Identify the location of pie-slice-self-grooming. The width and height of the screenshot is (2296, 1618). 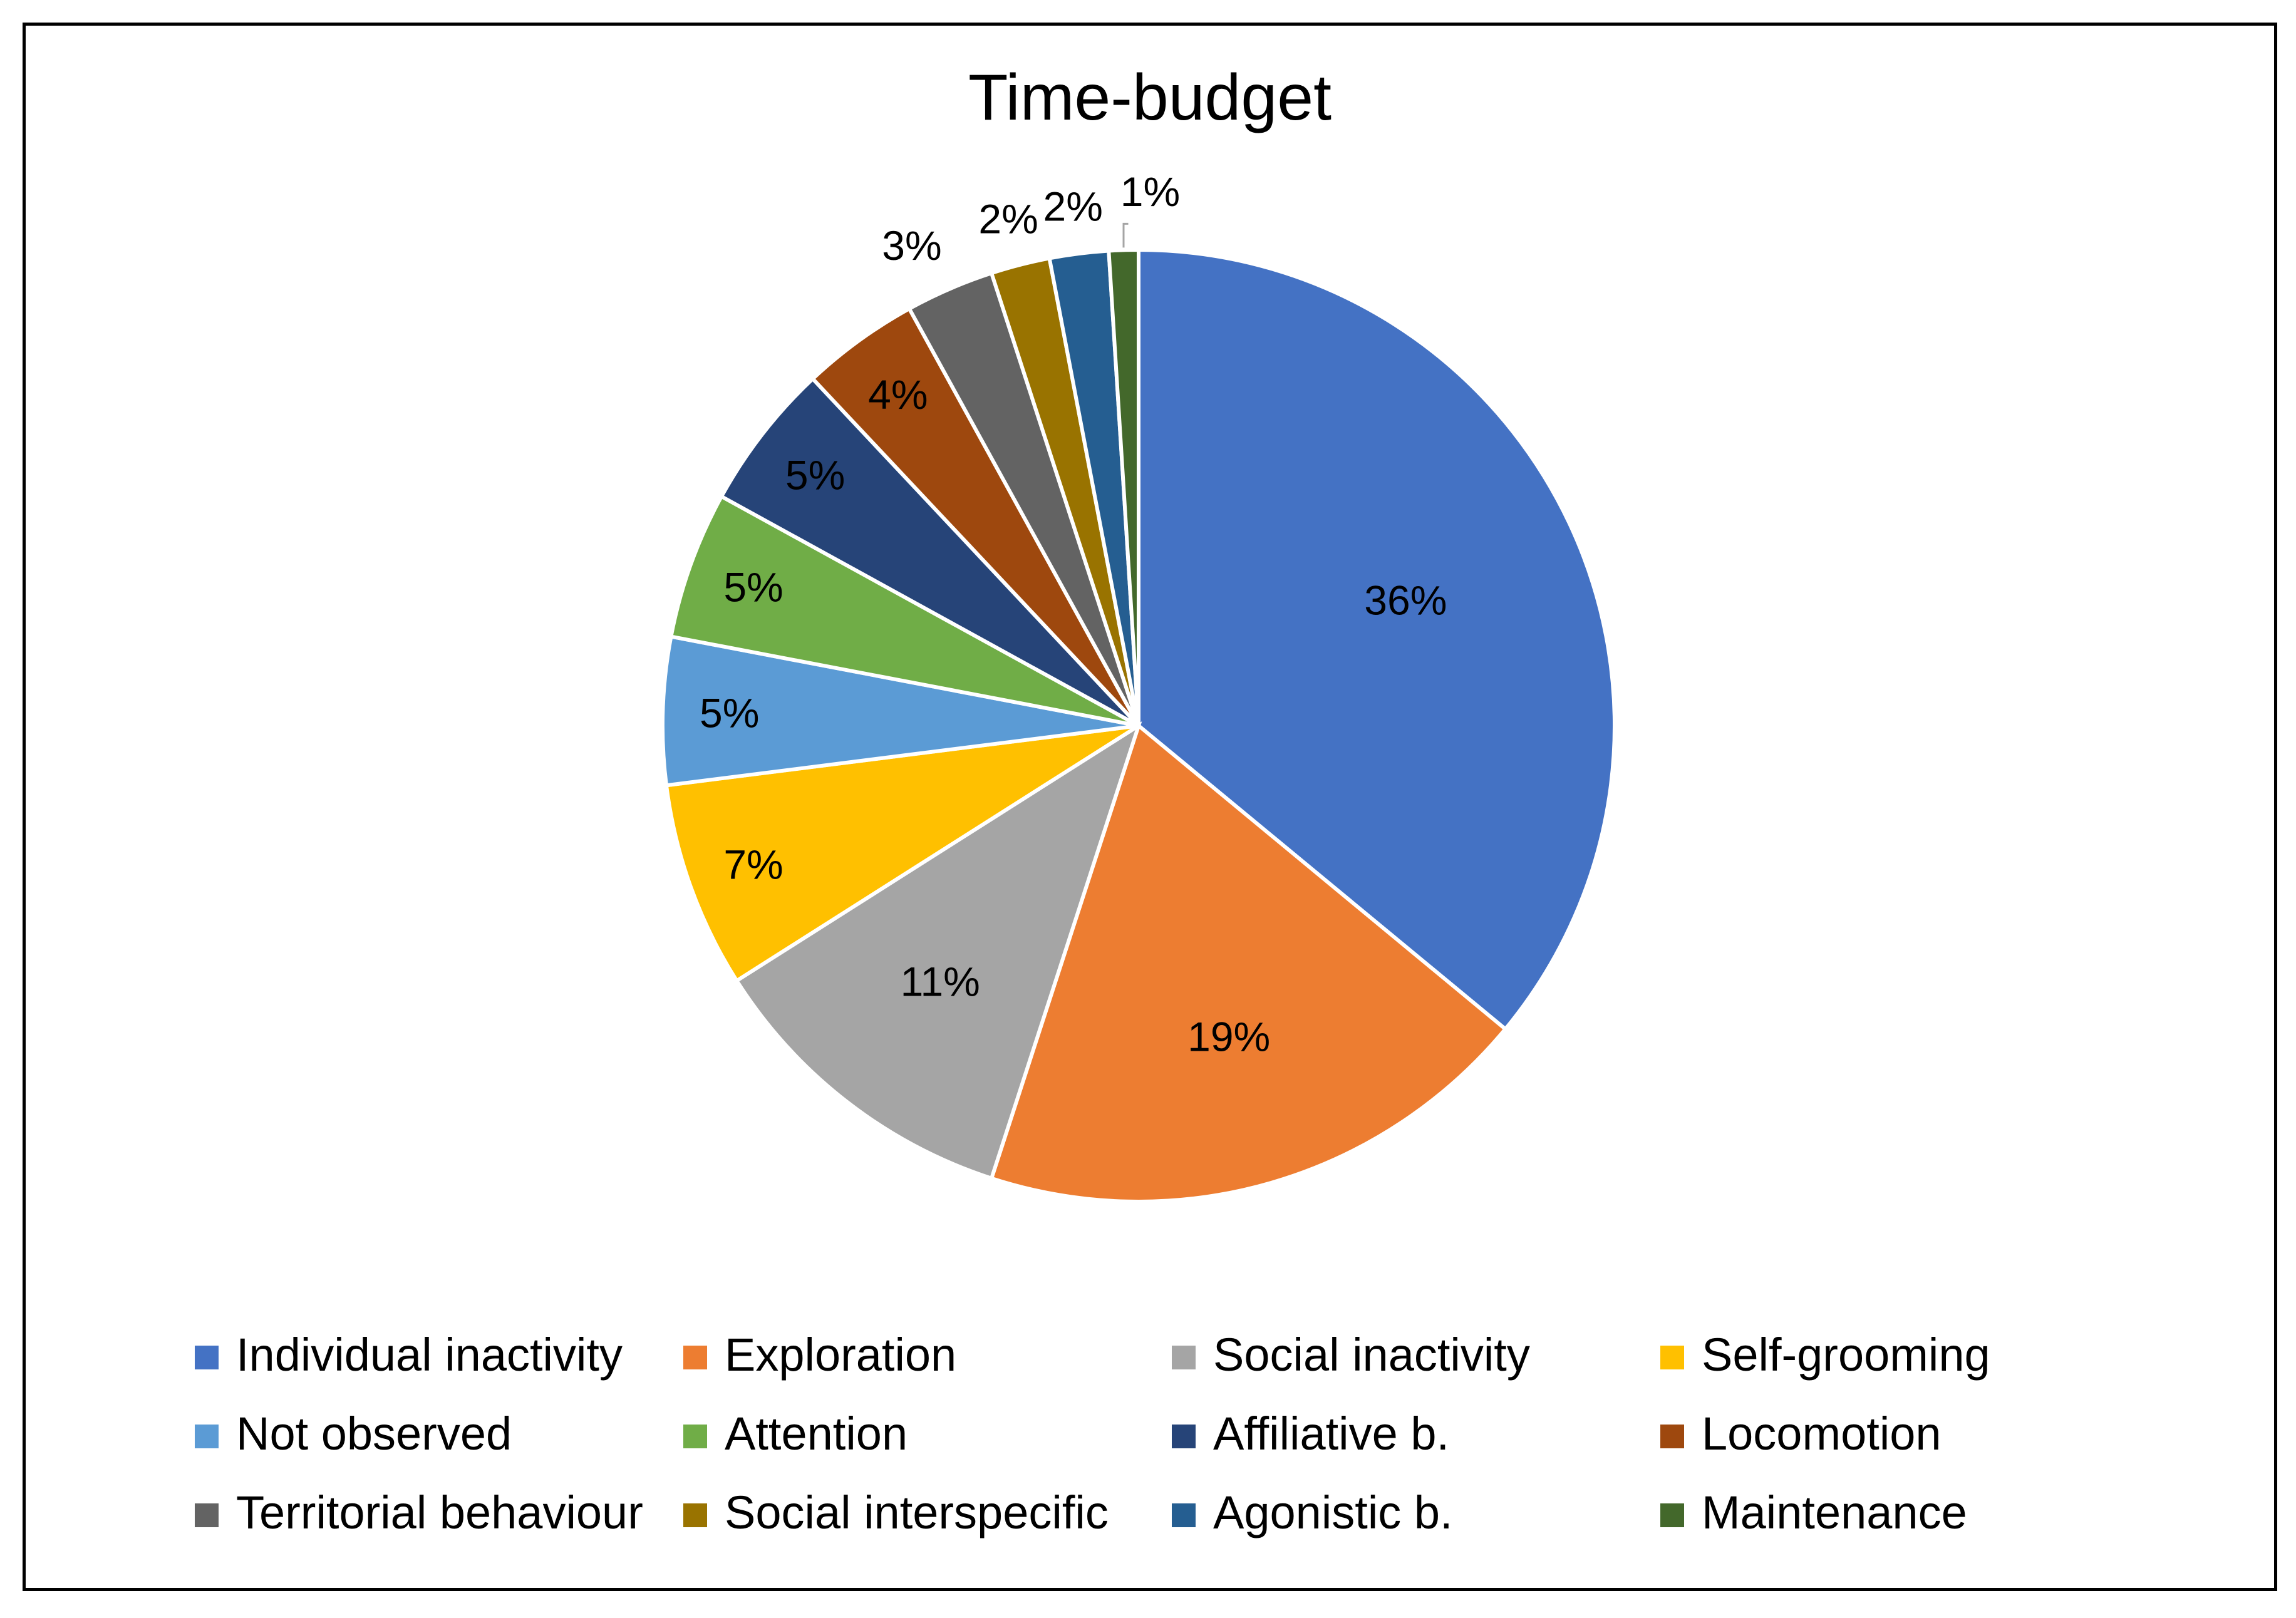
(902, 854).